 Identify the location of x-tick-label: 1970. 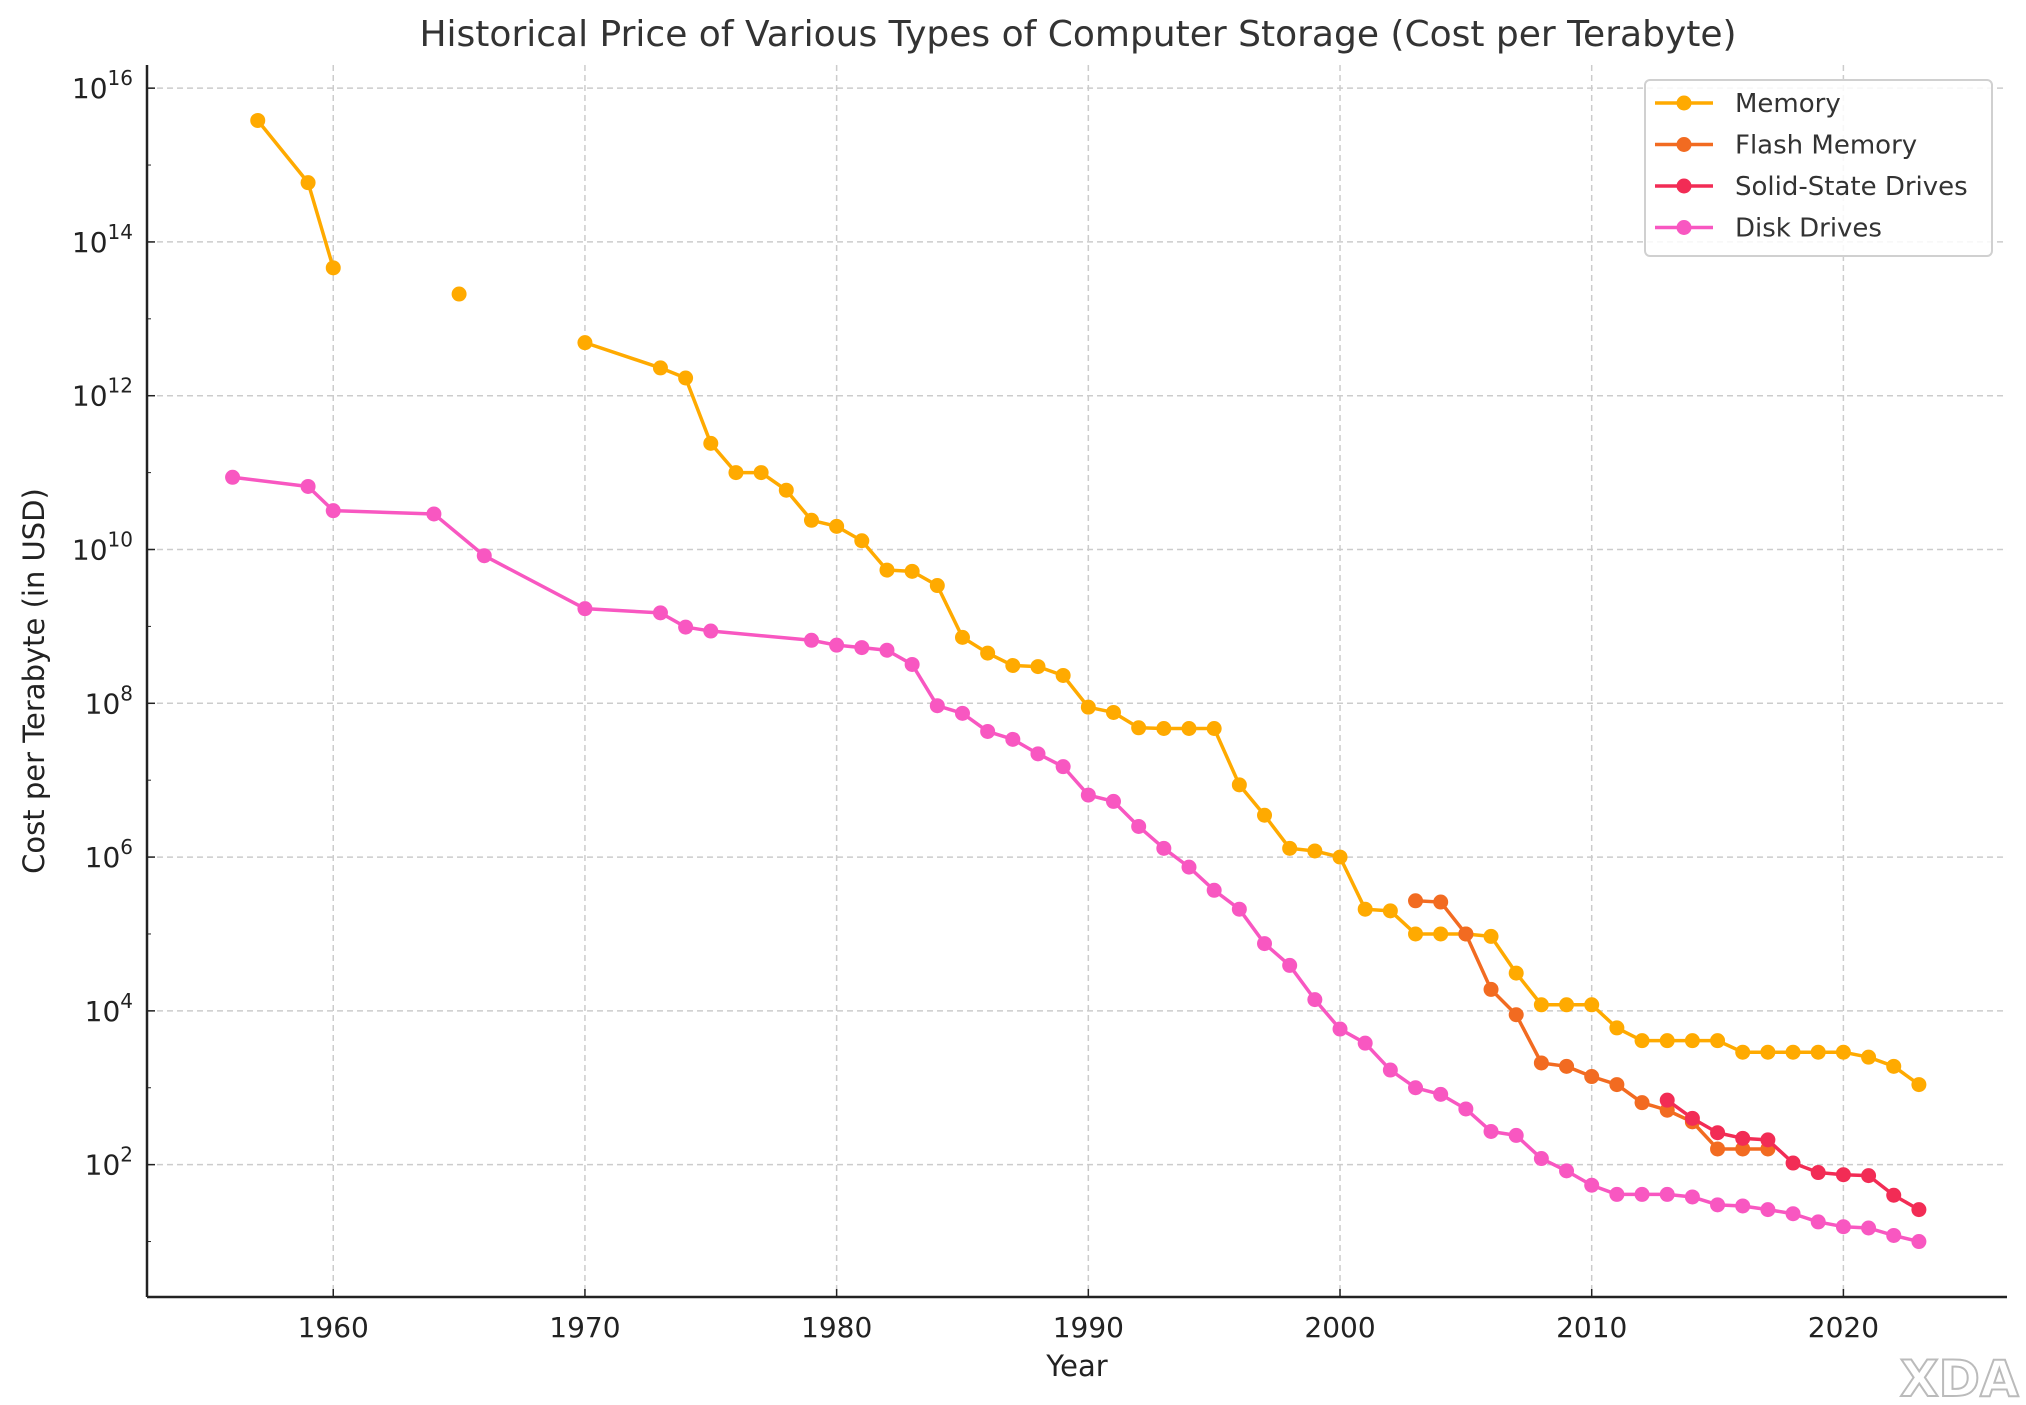
(584, 1327).